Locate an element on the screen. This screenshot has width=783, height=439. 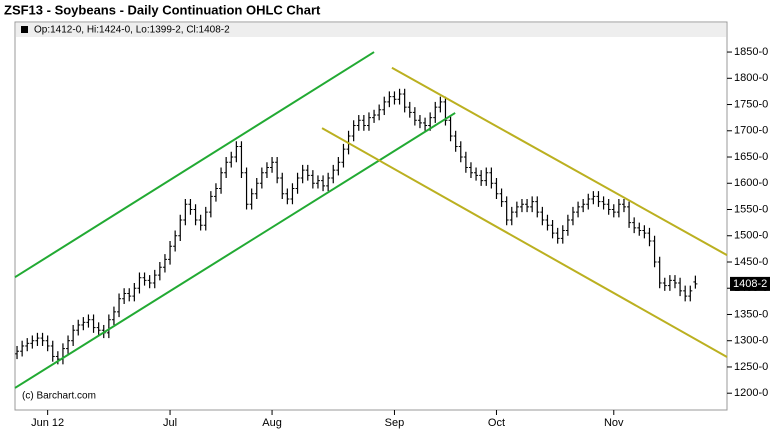
y-tick-label: 1850-0 is located at coordinates (751, 52).